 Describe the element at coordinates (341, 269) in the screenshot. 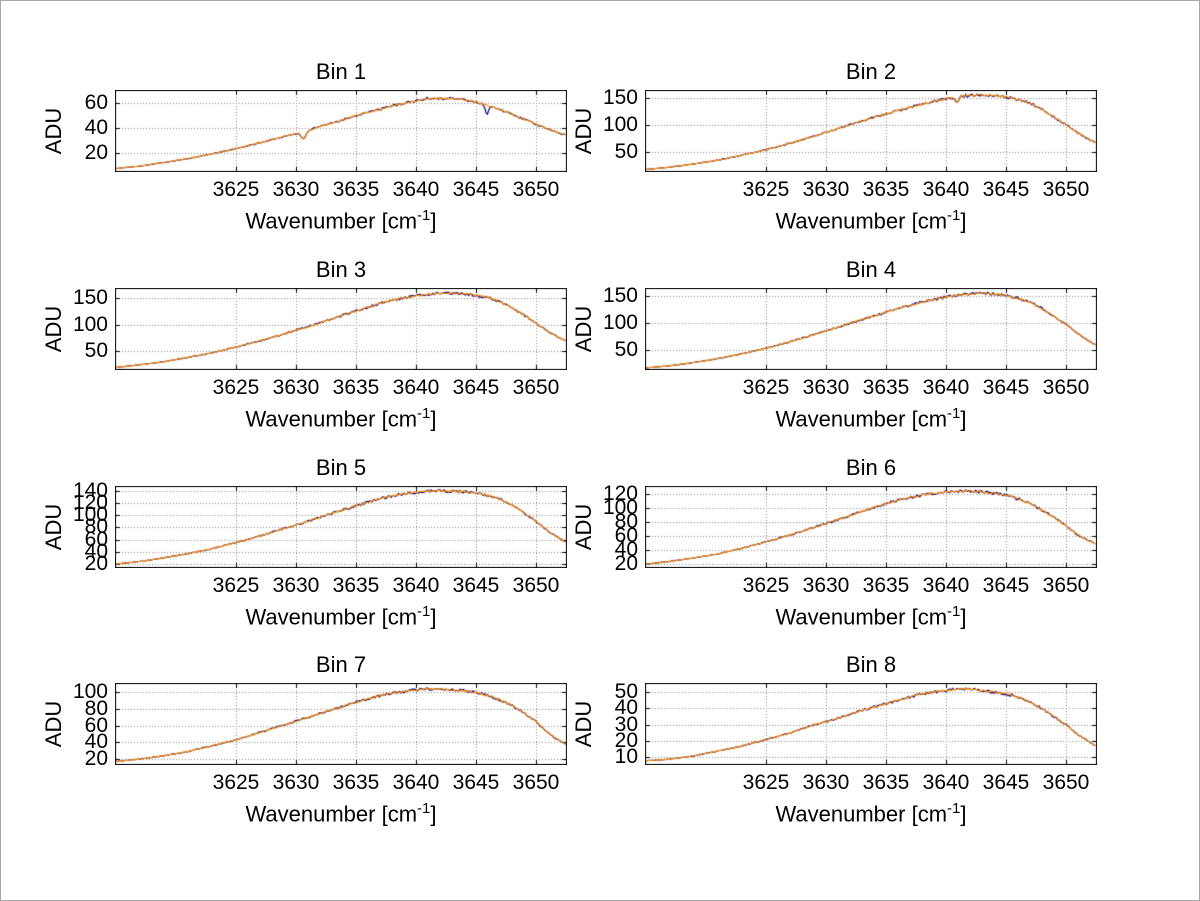

I see `plot-title: Bin 3` at that location.